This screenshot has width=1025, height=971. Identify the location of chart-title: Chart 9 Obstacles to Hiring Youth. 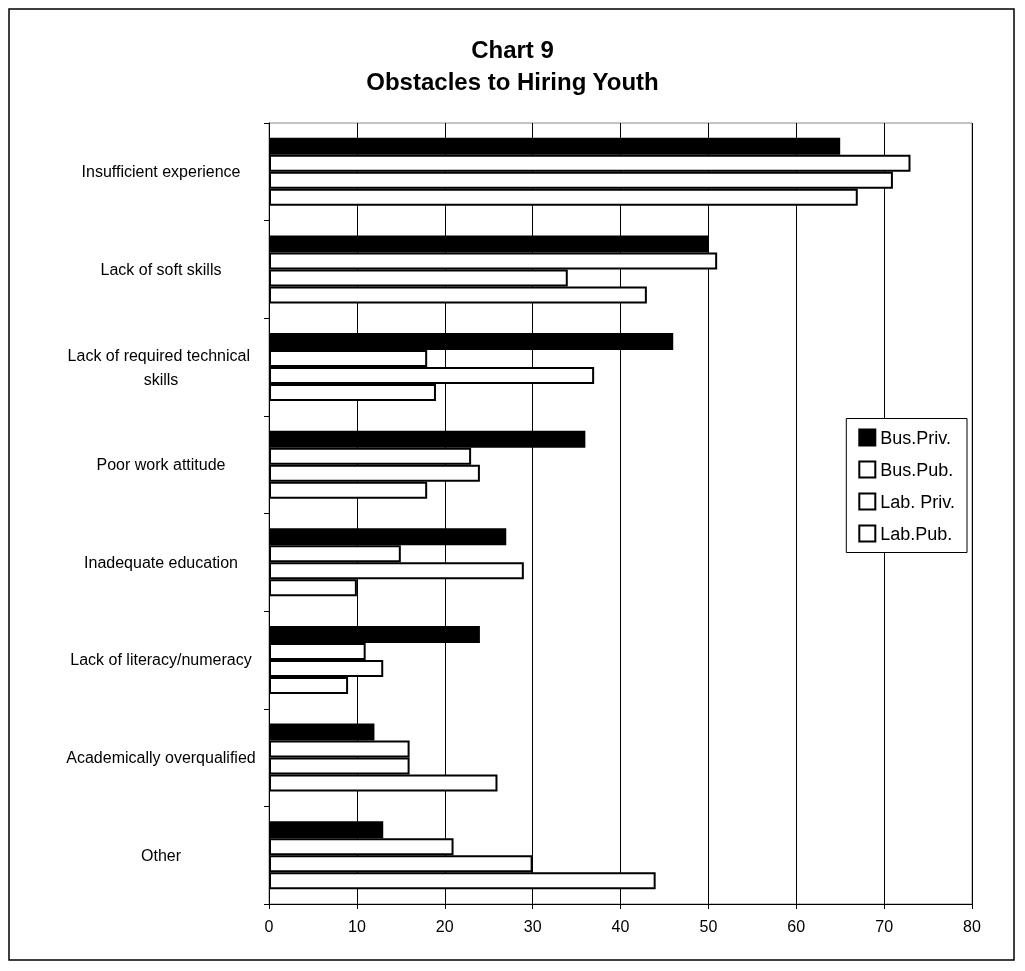
(512, 65).